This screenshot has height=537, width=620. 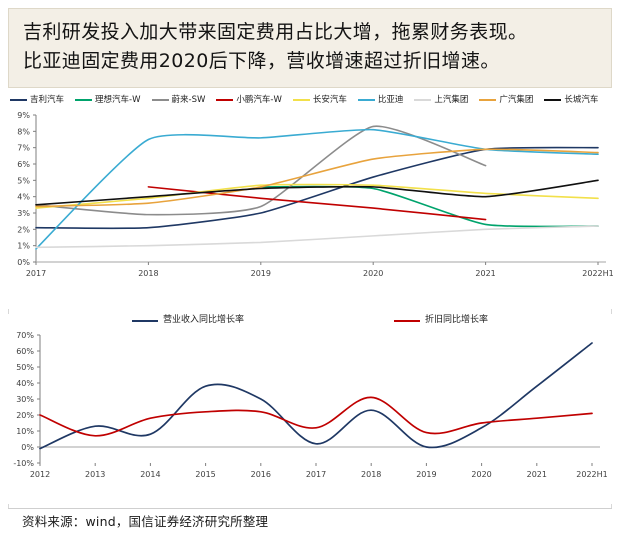 I want to click on legend-item: 长城汽车, so click(x=571, y=100).